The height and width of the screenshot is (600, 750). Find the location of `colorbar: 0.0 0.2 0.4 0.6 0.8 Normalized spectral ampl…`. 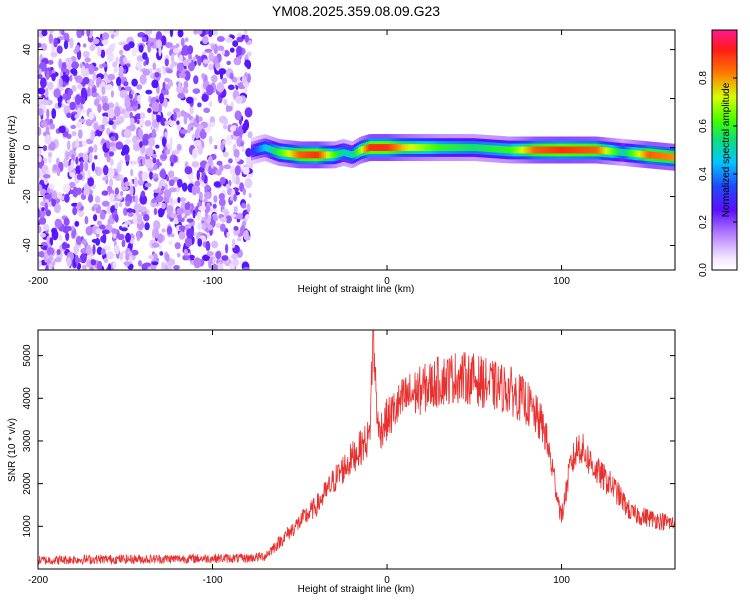

colorbar: 0.0 0.2 0.4 0.6 0.8 Normalized spectral ampl… is located at coordinates (718, 153).